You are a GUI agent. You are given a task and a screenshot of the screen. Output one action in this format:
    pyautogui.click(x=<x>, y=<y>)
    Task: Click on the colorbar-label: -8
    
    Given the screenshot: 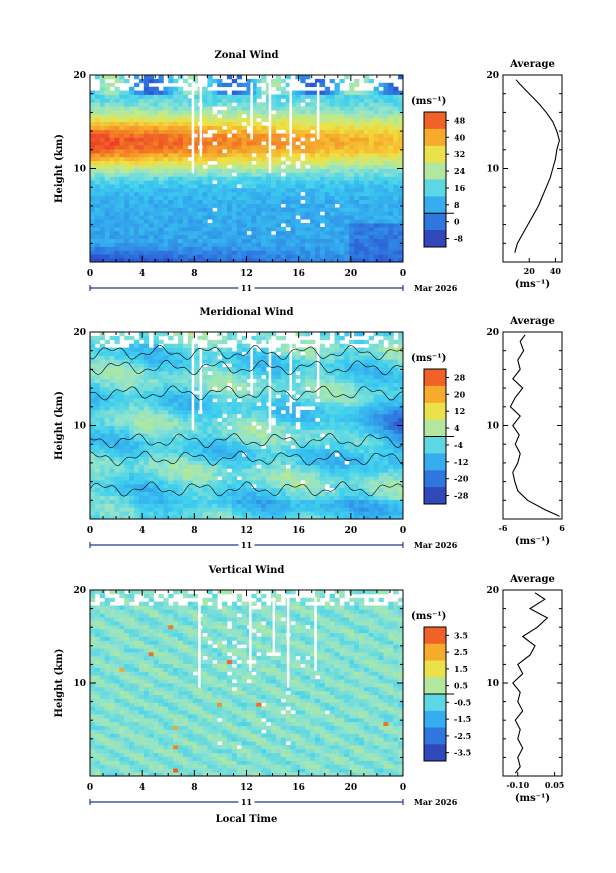 What is the action you would take?
    pyautogui.click(x=458, y=239)
    